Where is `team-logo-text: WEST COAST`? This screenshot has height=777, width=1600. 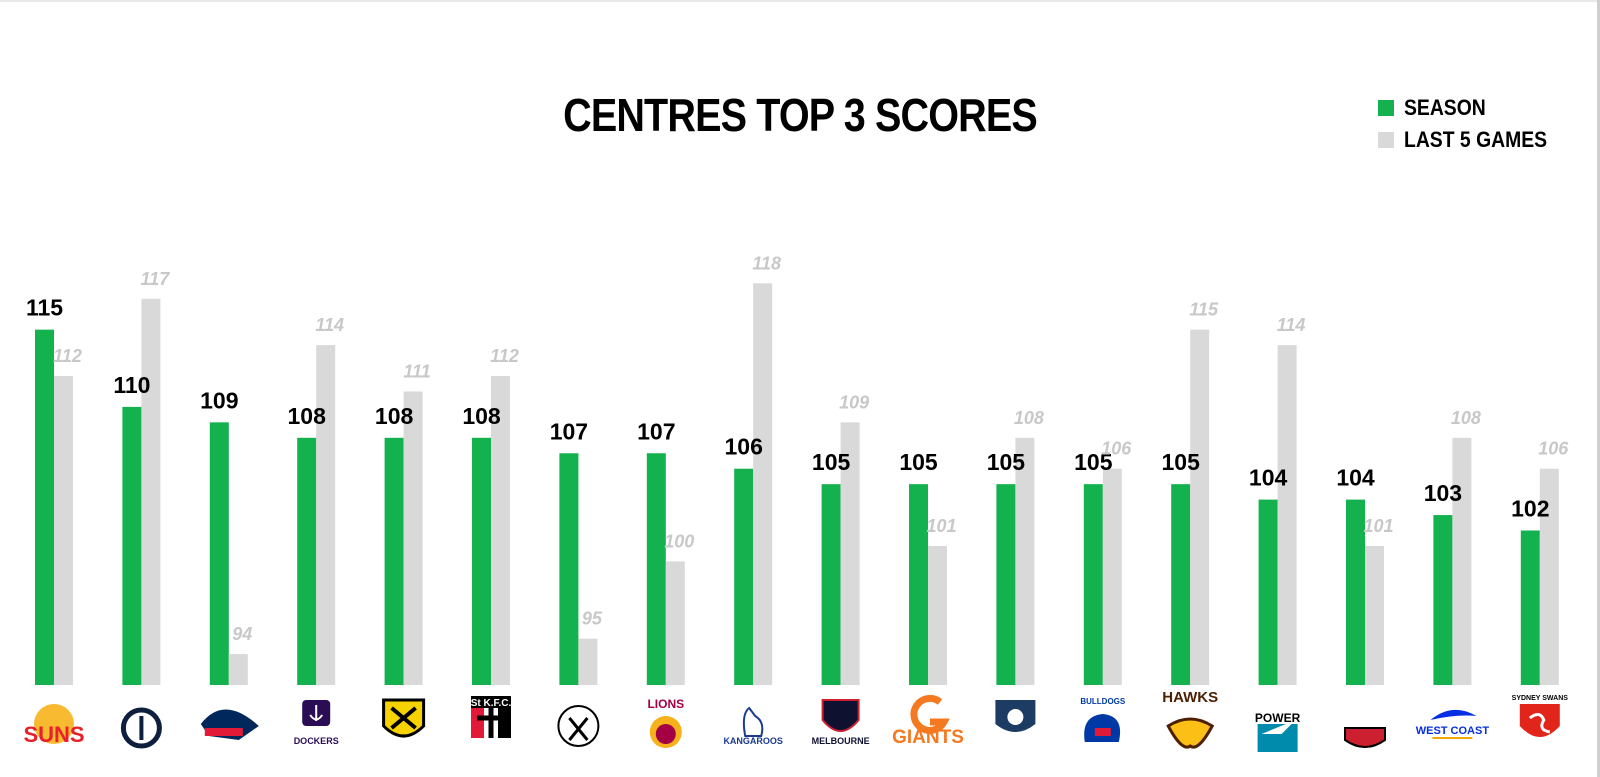 team-logo-text: WEST COAST is located at coordinates (1453, 731).